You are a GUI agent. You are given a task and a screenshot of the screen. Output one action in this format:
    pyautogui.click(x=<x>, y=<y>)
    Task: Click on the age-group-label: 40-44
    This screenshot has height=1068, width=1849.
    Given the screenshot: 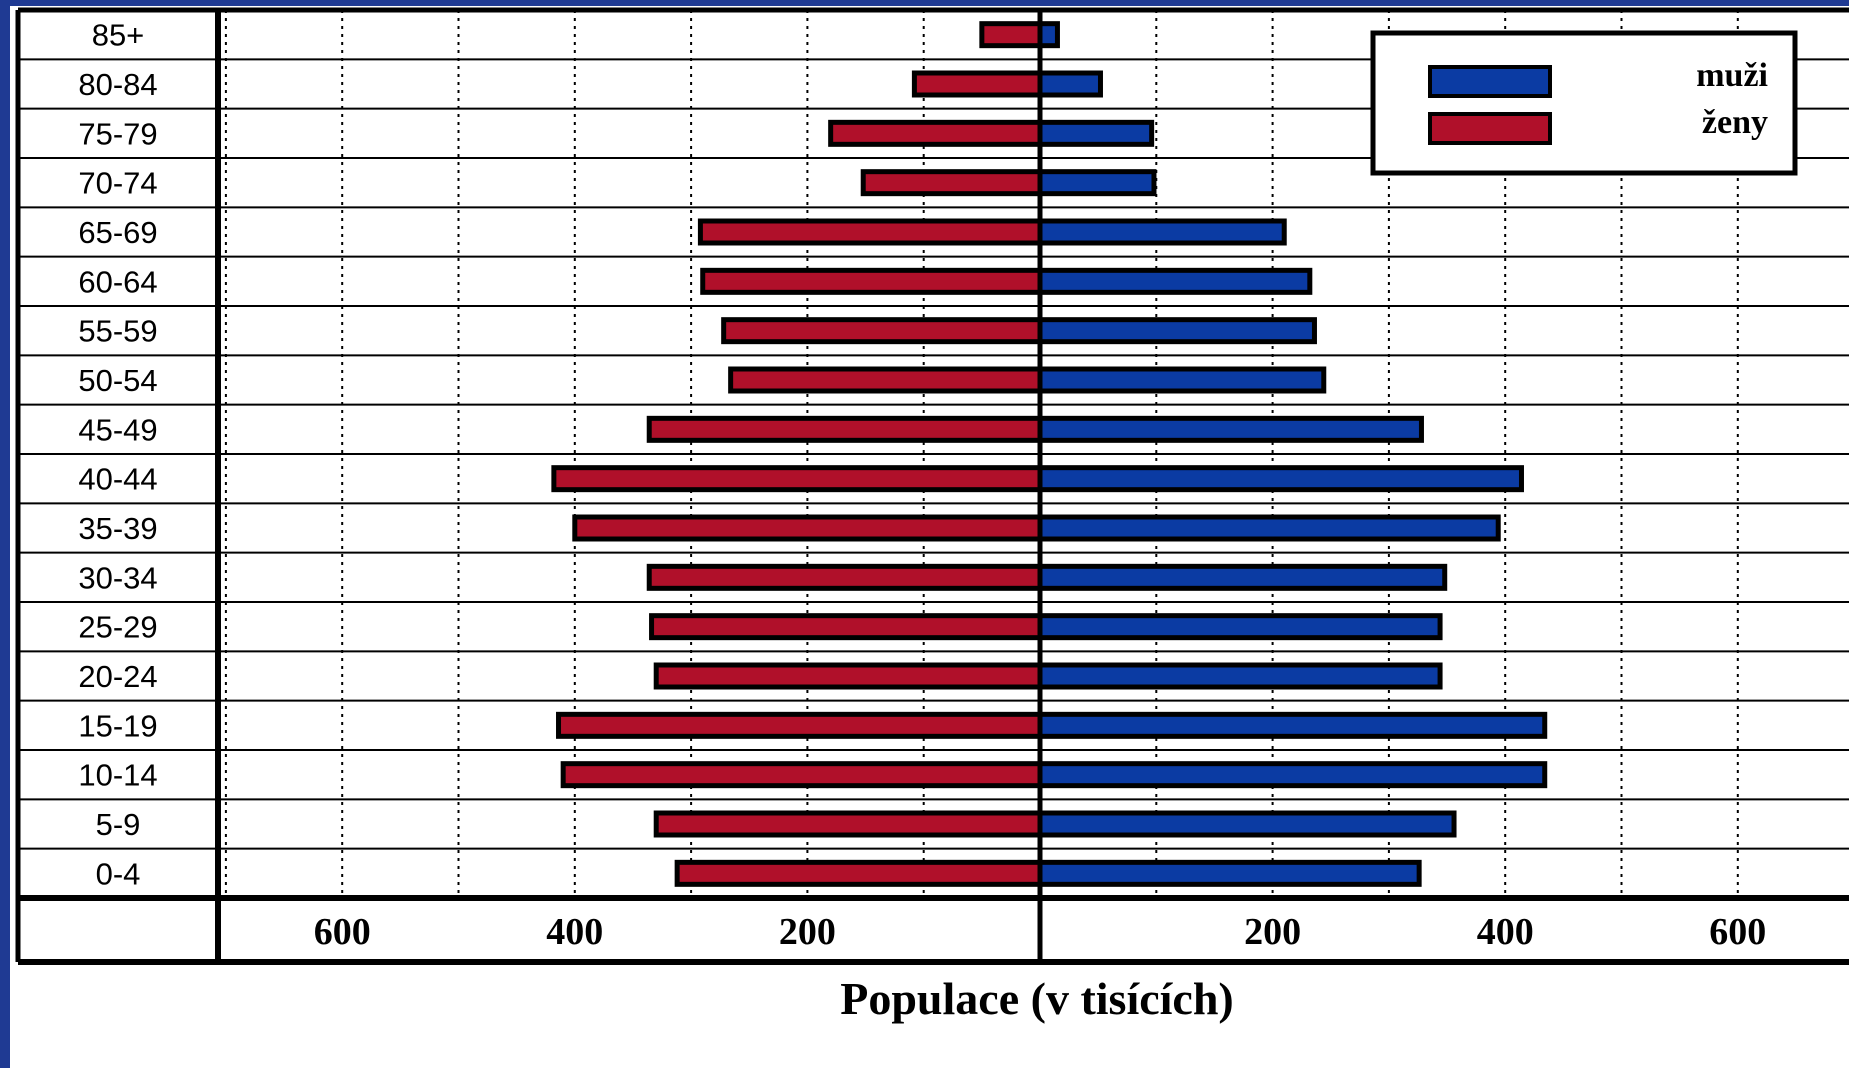 What is the action you would take?
    pyautogui.click(x=117, y=479)
    